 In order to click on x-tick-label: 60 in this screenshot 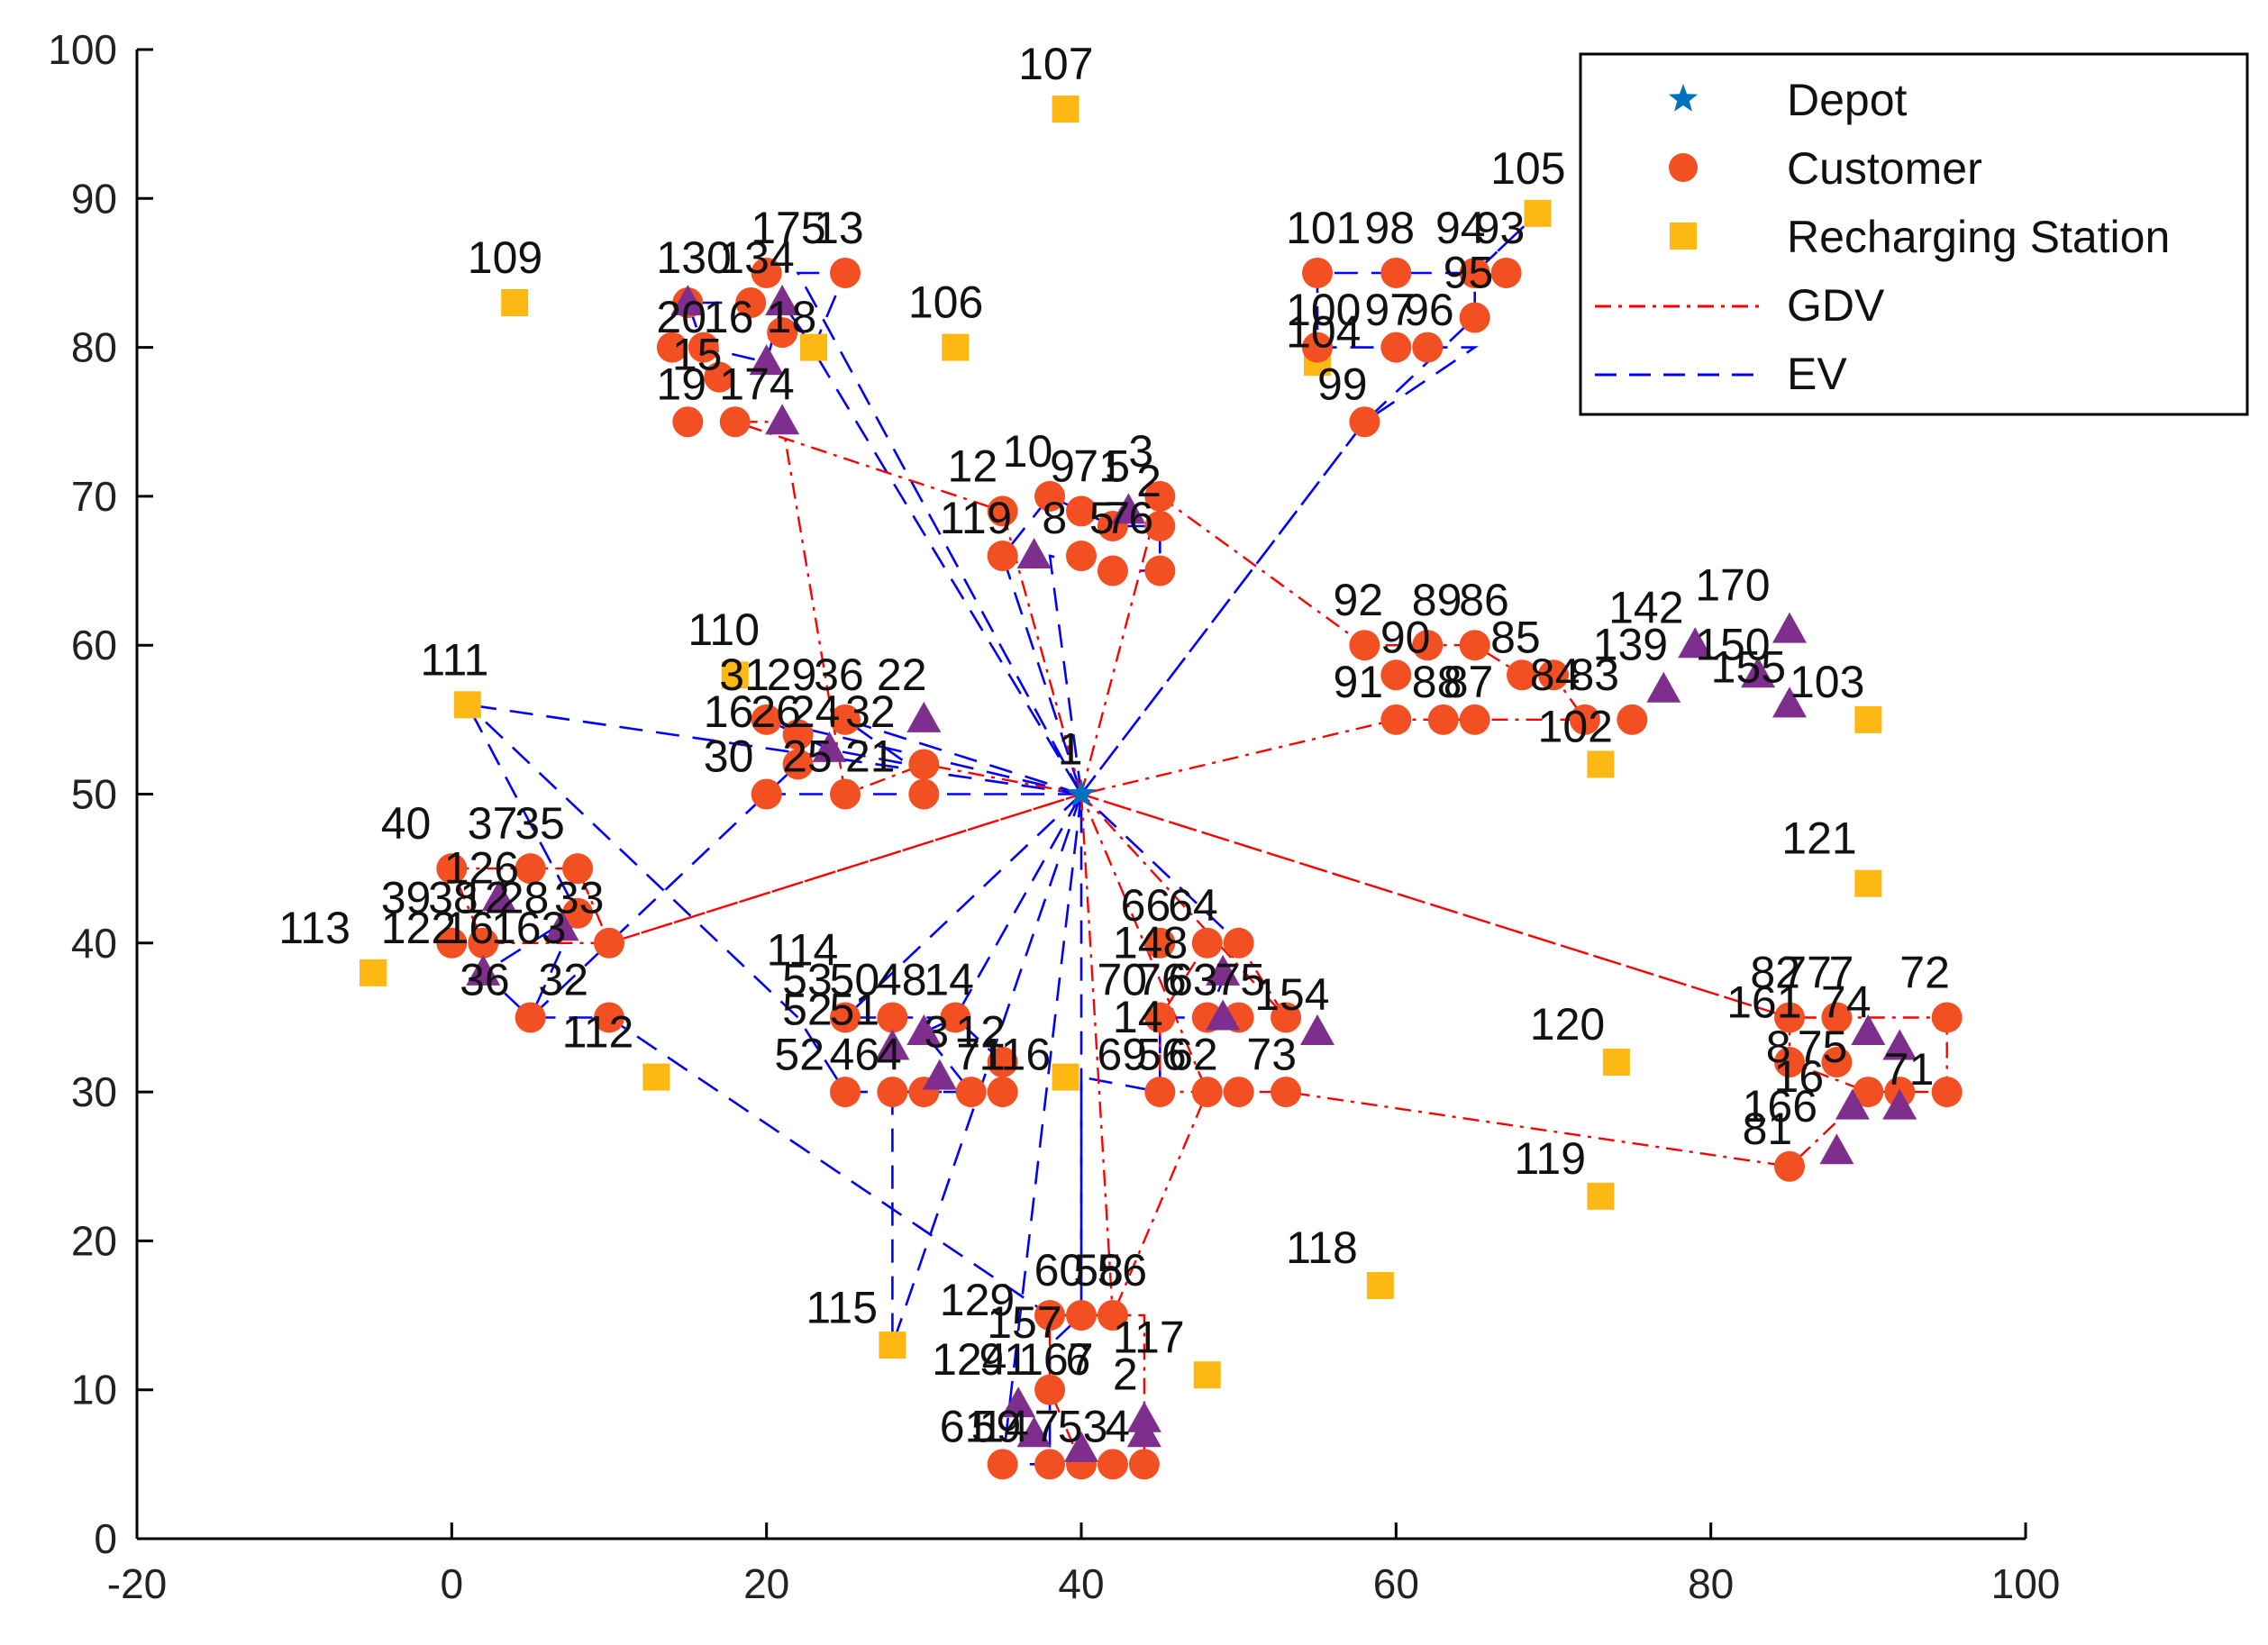, I will do `click(1396, 1583)`.